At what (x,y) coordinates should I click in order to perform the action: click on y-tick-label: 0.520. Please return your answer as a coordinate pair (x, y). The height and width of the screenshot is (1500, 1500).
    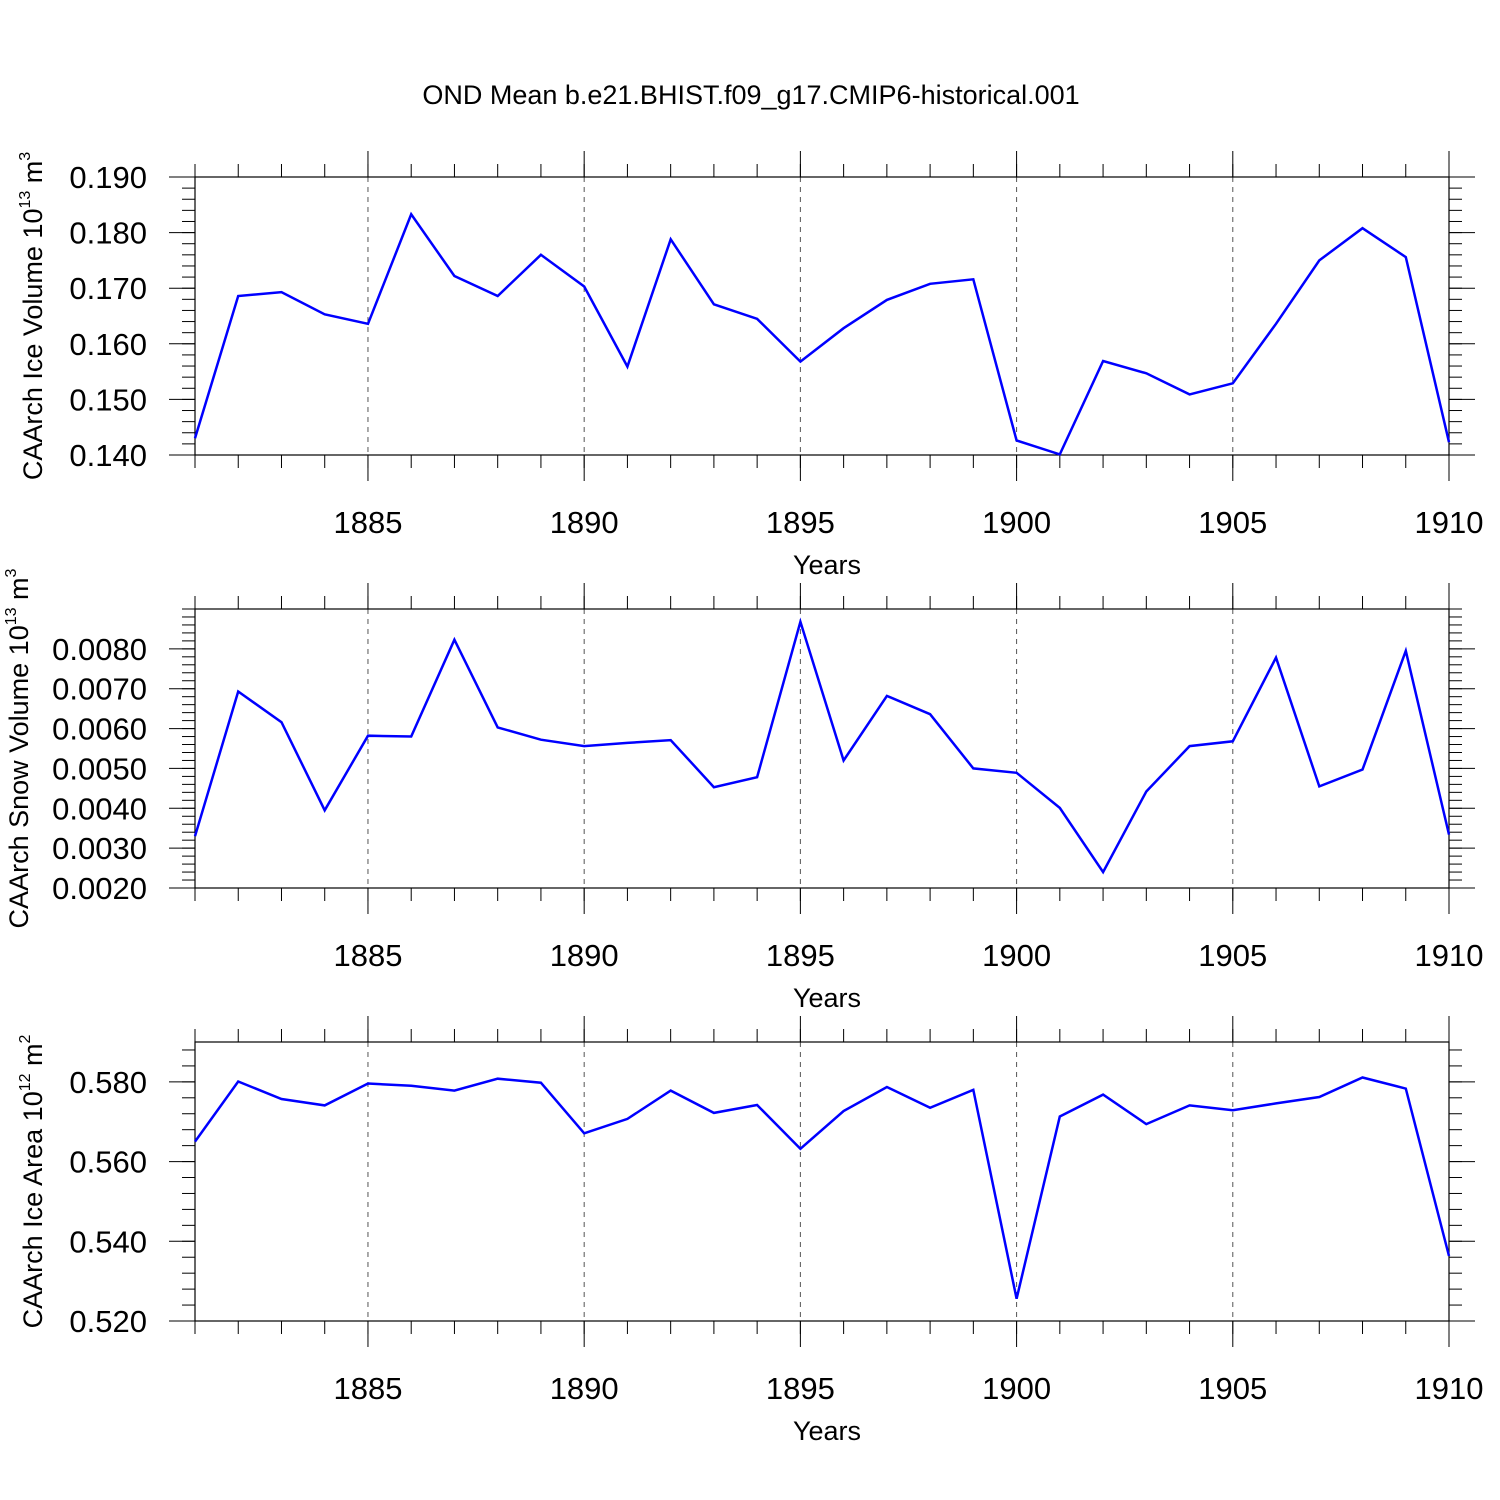
    Looking at the image, I should click on (108, 1321).